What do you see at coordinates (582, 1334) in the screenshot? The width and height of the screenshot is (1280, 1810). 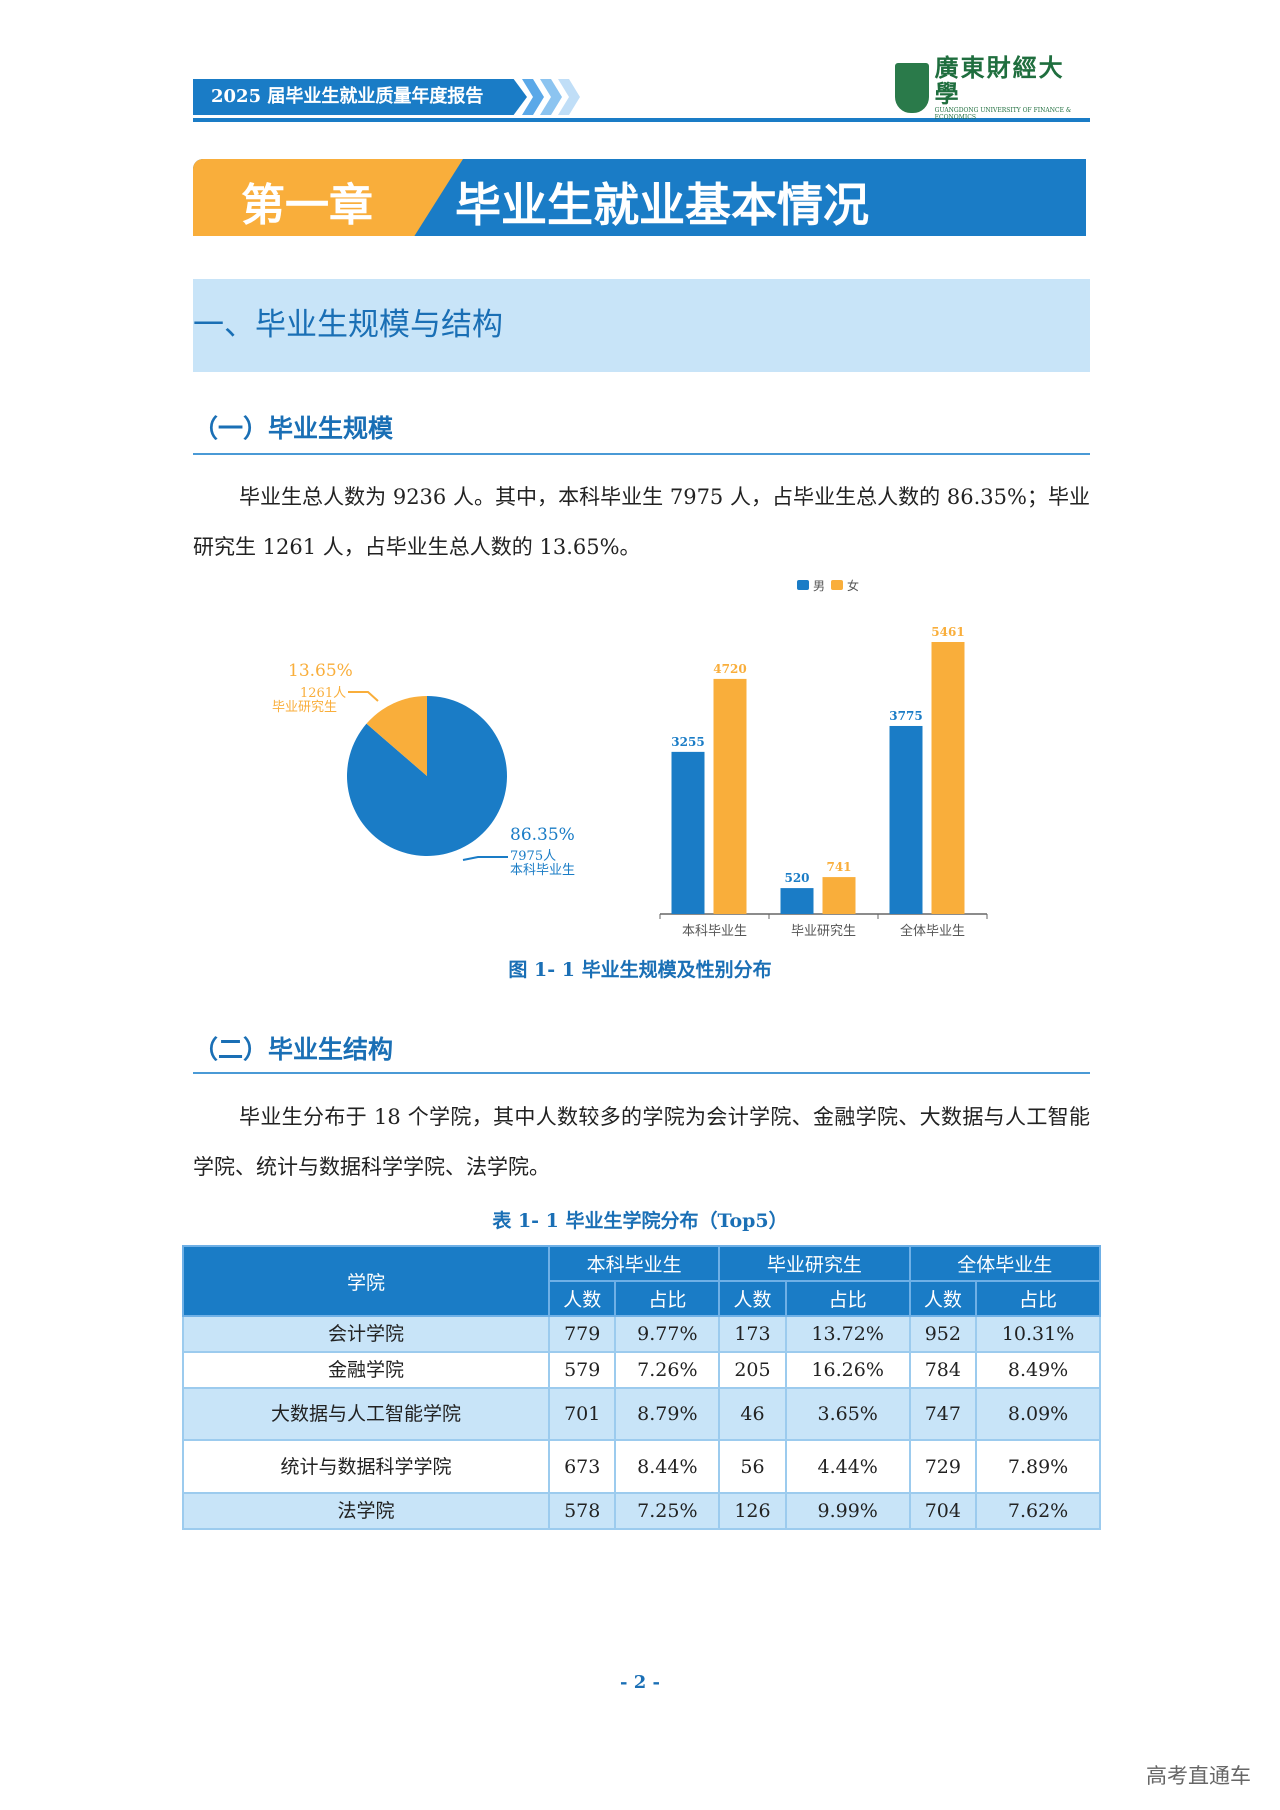 I see `value-cell: 779` at bounding box center [582, 1334].